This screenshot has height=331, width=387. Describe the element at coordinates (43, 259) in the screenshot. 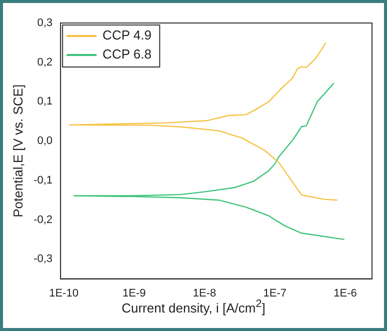

I see `y-tick-label: -0,3` at that location.